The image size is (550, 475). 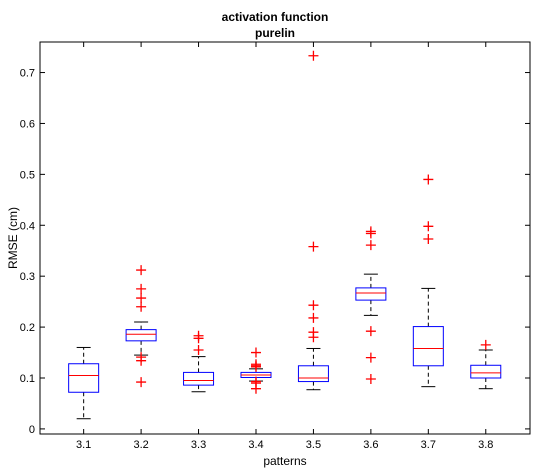 I want to click on x-tick-label: 3.1, so click(x=83, y=445).